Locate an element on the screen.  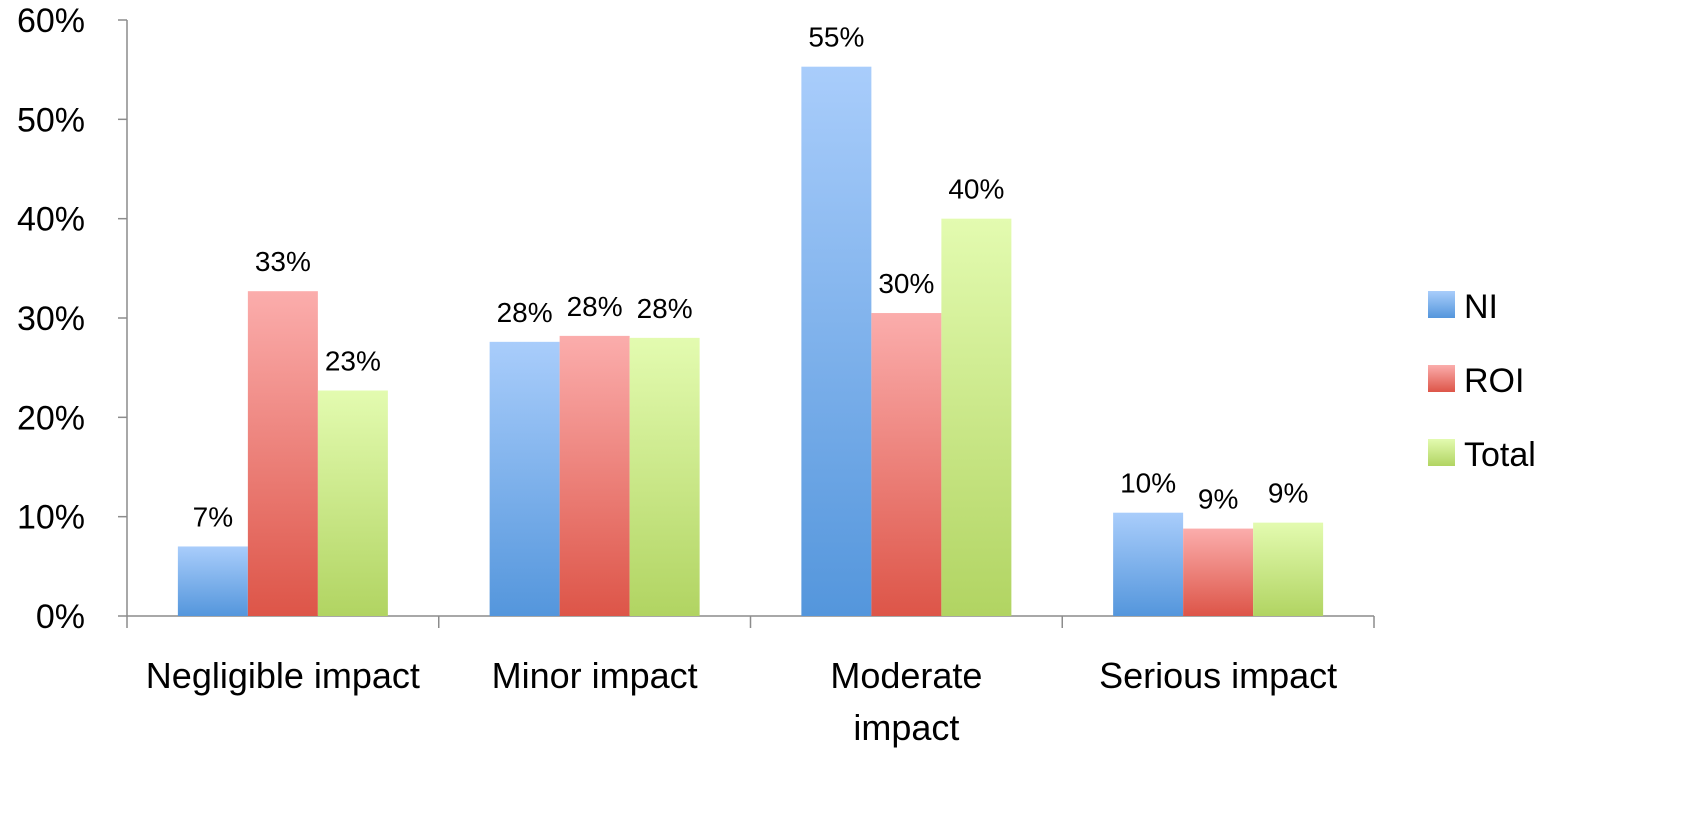
legend-label-ni: NI is located at coordinates (1481, 307).